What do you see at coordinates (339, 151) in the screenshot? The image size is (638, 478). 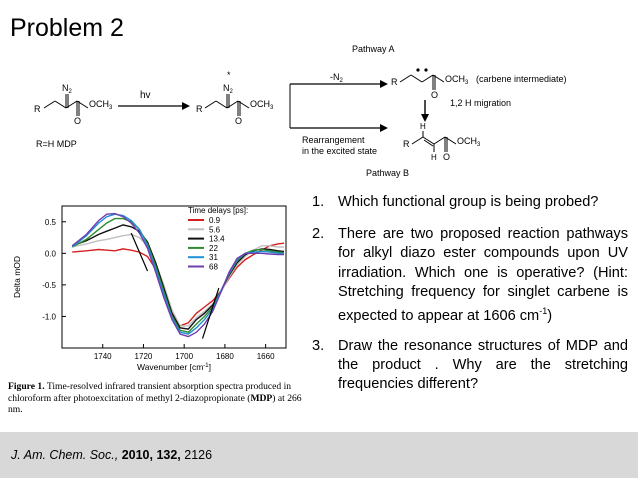 I see `rearrangement-label-2: in the excited state` at bounding box center [339, 151].